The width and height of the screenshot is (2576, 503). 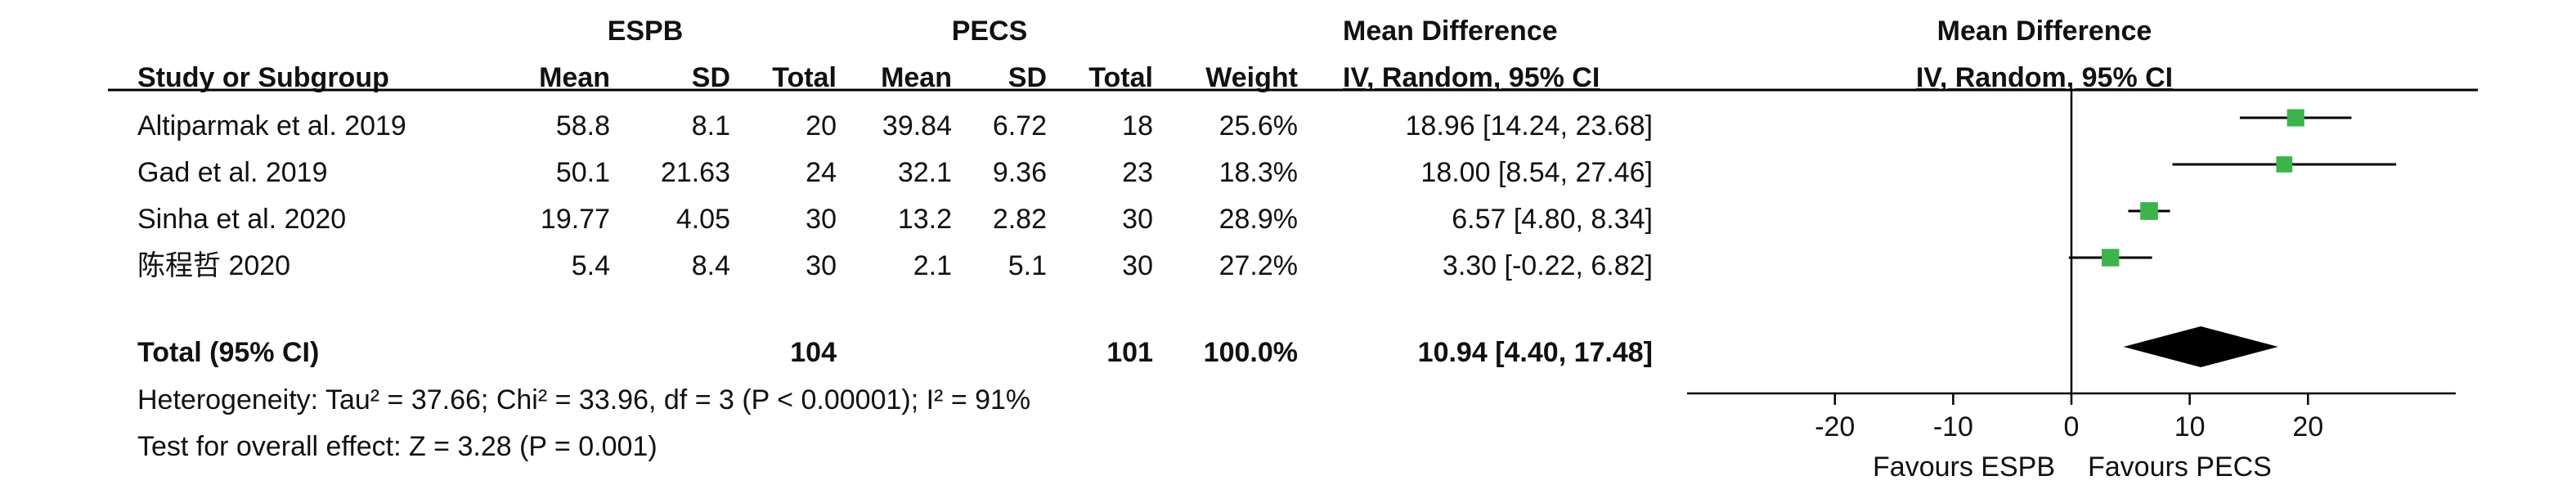 What do you see at coordinates (2044, 31) in the screenshot?
I see `header-effect-plot: Mean Difference` at bounding box center [2044, 31].